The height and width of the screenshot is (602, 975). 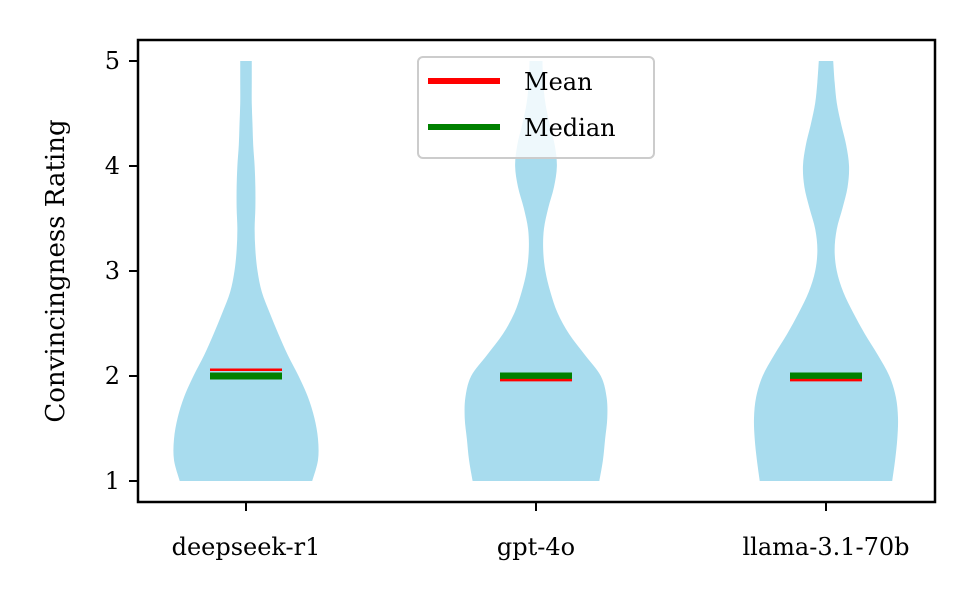 I want to click on y-tick-label: 4, so click(x=112, y=166).